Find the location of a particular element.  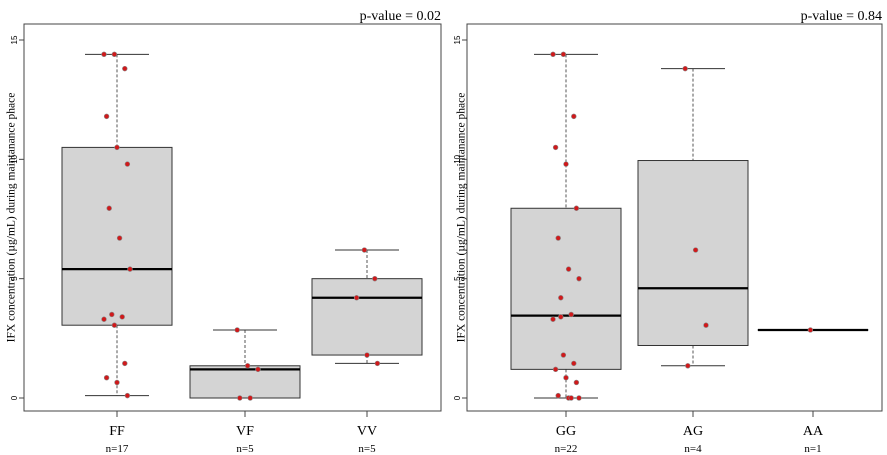

box-ff is located at coordinates (117, 225).